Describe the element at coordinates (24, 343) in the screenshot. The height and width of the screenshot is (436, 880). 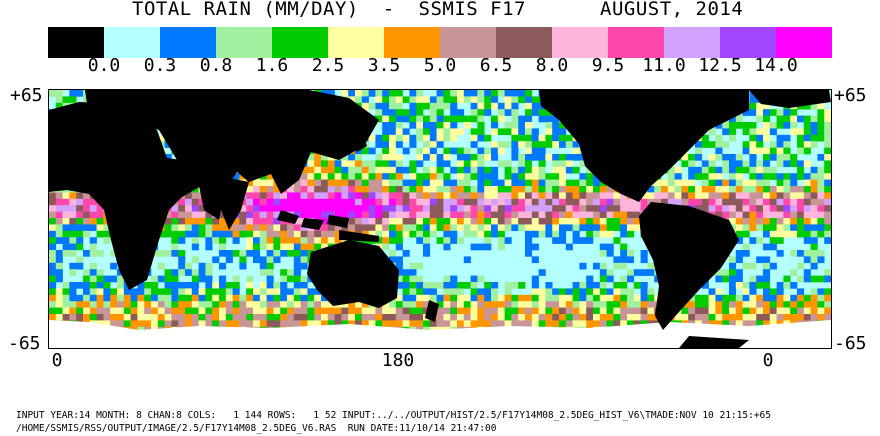
I see `lat-label-bottom-left: -65` at that location.